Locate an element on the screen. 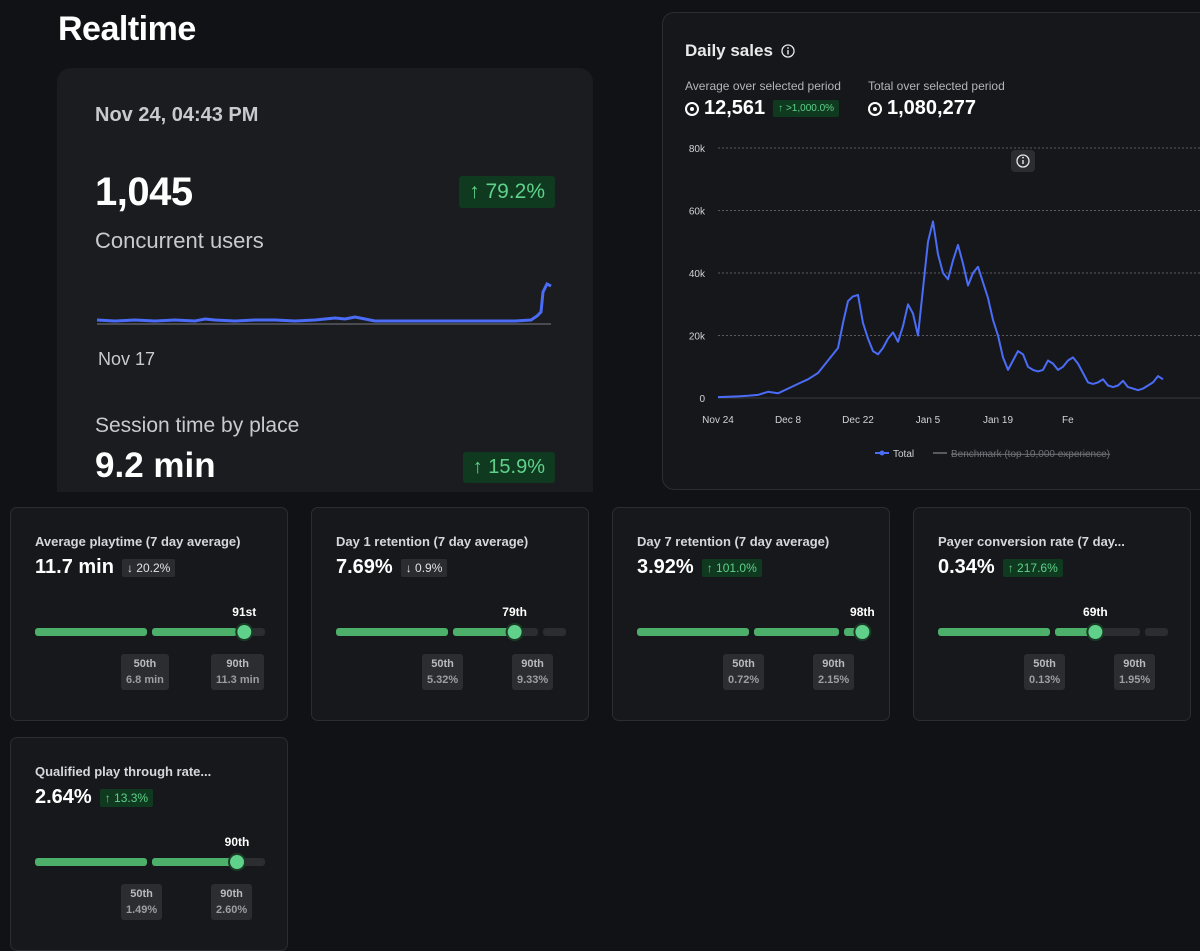 The height and width of the screenshot is (951, 1200). x-tick-label: Nov 24 is located at coordinates (718, 420).